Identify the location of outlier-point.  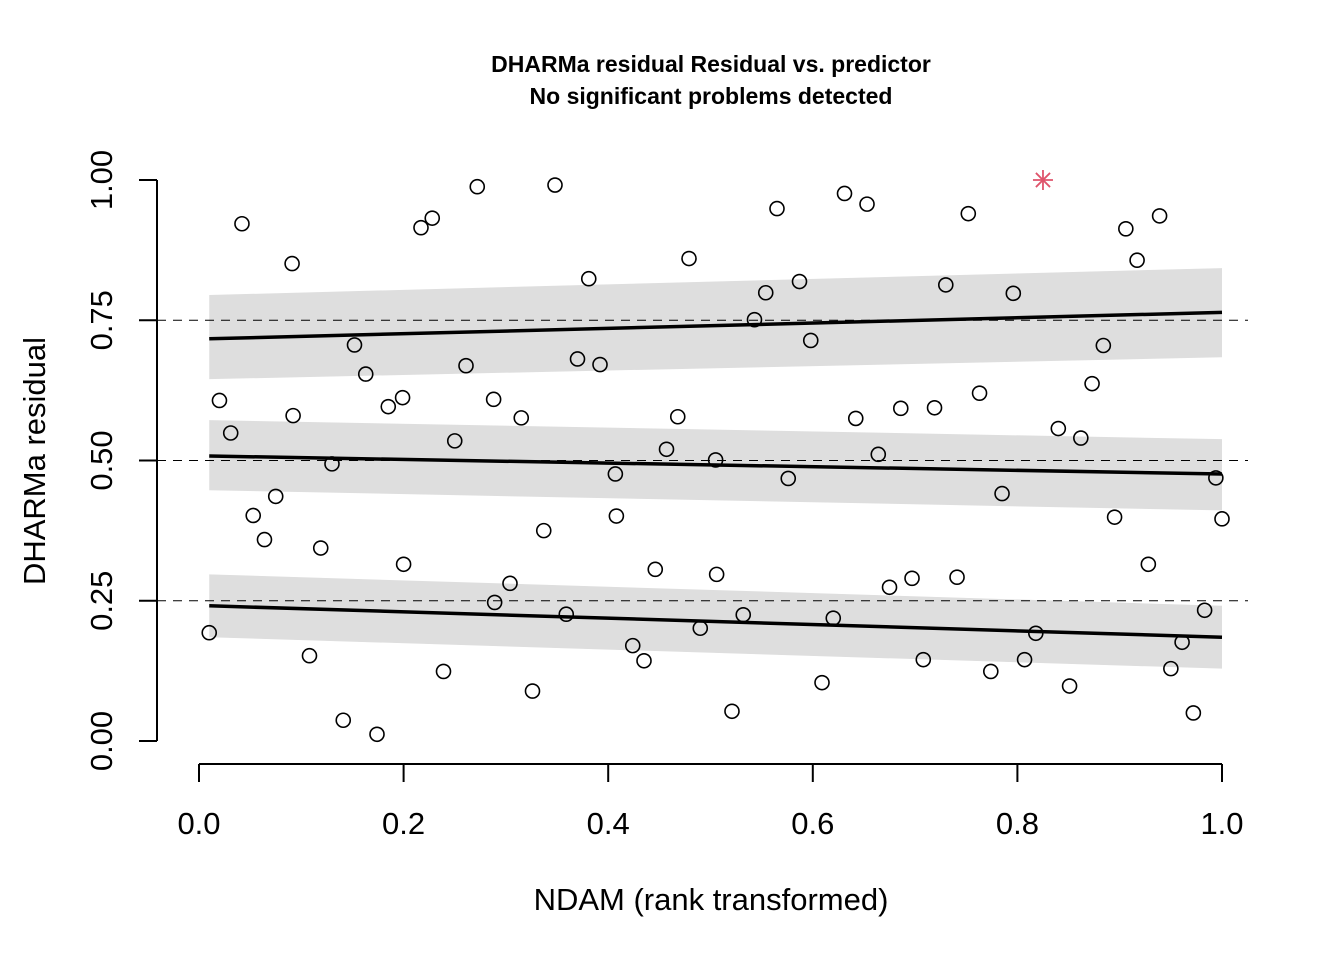
(1042, 180).